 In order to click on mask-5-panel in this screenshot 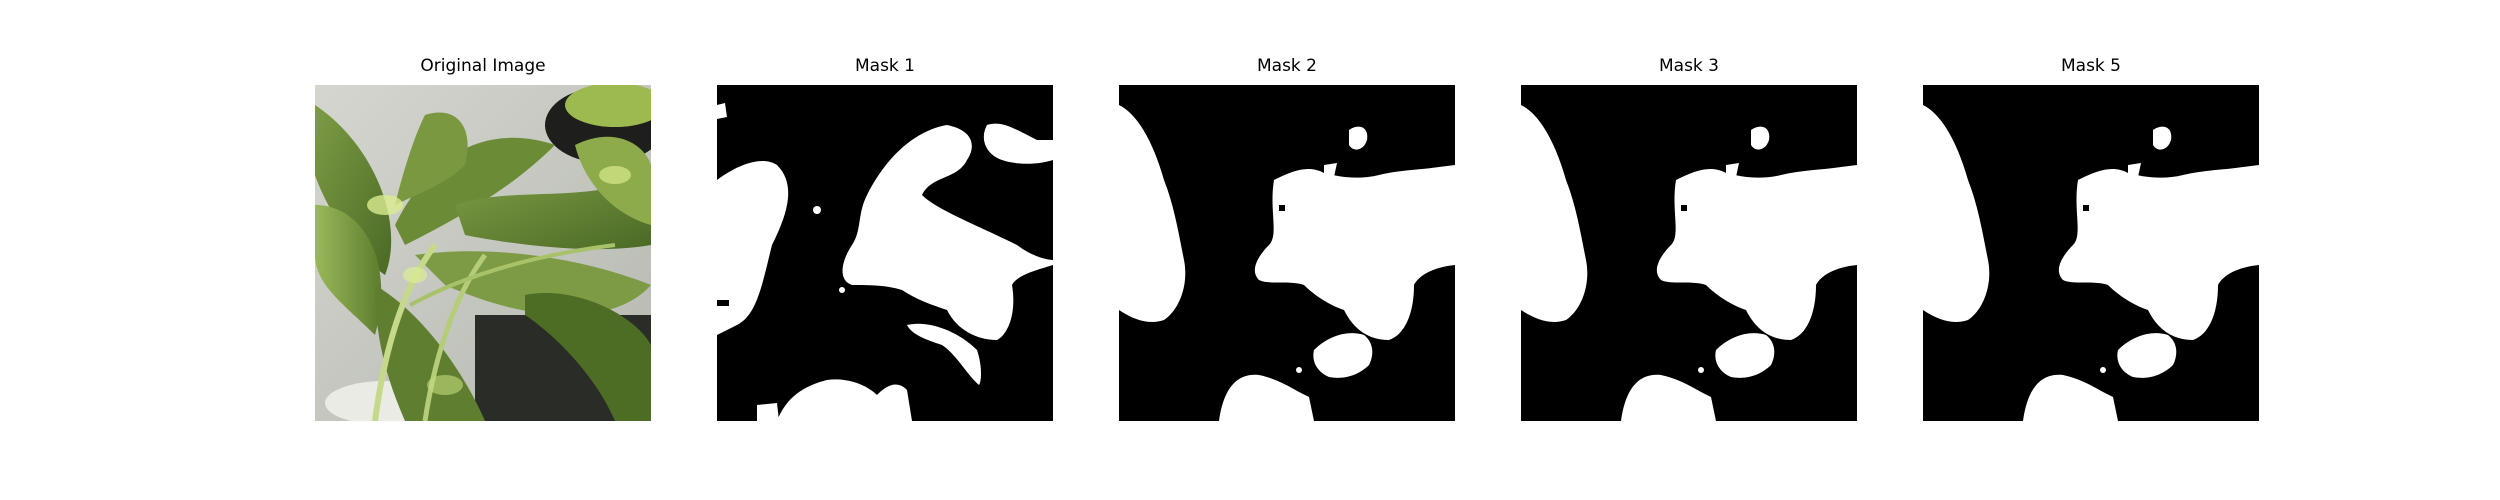, I will do `click(2091, 253)`.